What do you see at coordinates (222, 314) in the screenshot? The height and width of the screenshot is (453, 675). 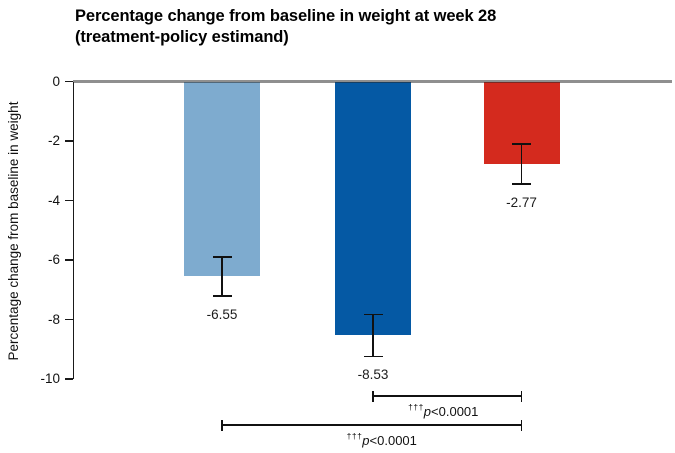 I see `bar-value-label: -6.55` at bounding box center [222, 314].